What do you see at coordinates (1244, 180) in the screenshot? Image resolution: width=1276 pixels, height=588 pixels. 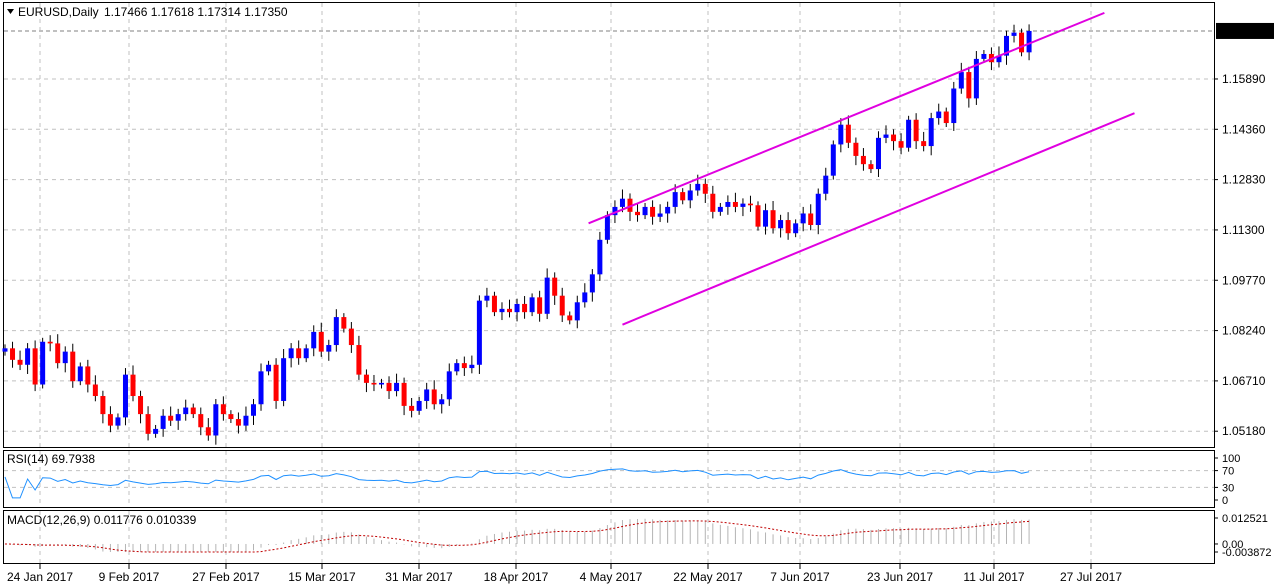 I see `y-tick-label: 1.12830` at bounding box center [1244, 180].